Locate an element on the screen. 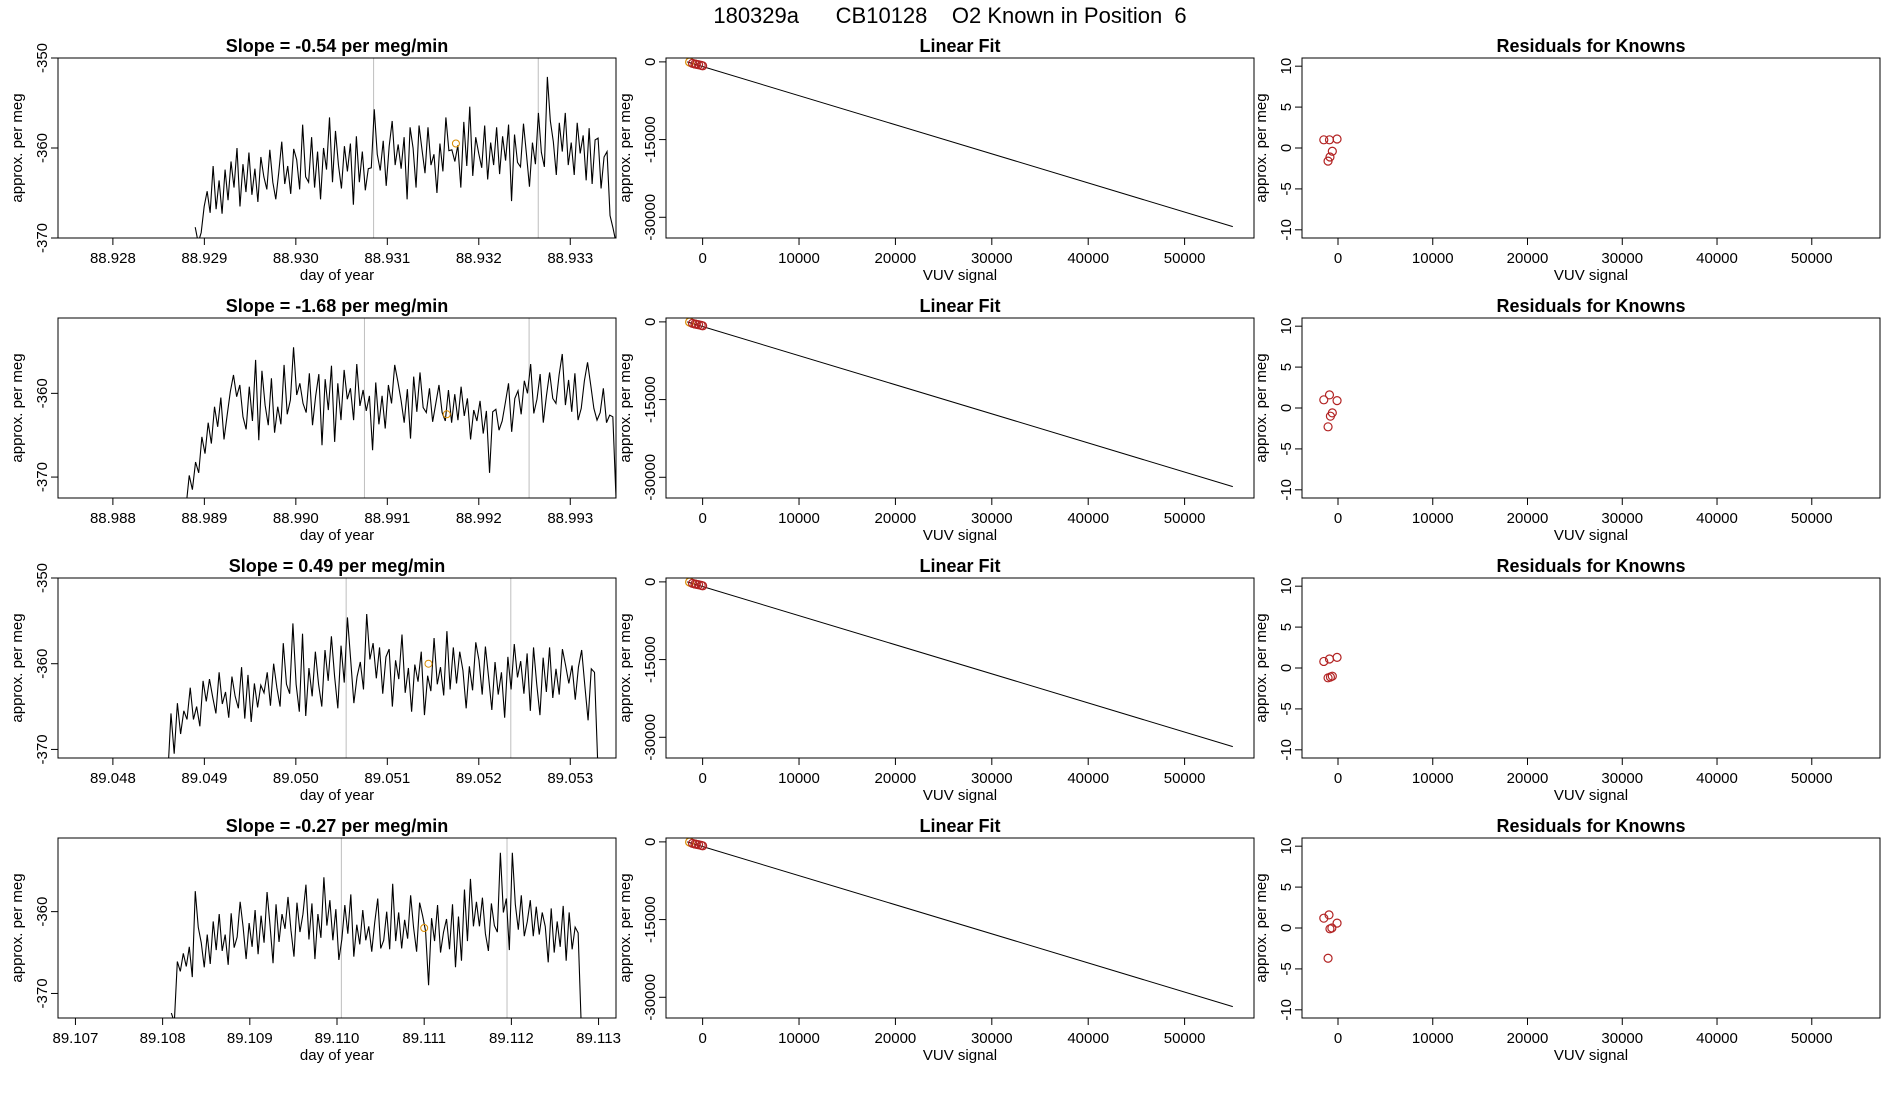 The image size is (1900, 1100). x-tick-label: 88.930 is located at coordinates (296, 258).